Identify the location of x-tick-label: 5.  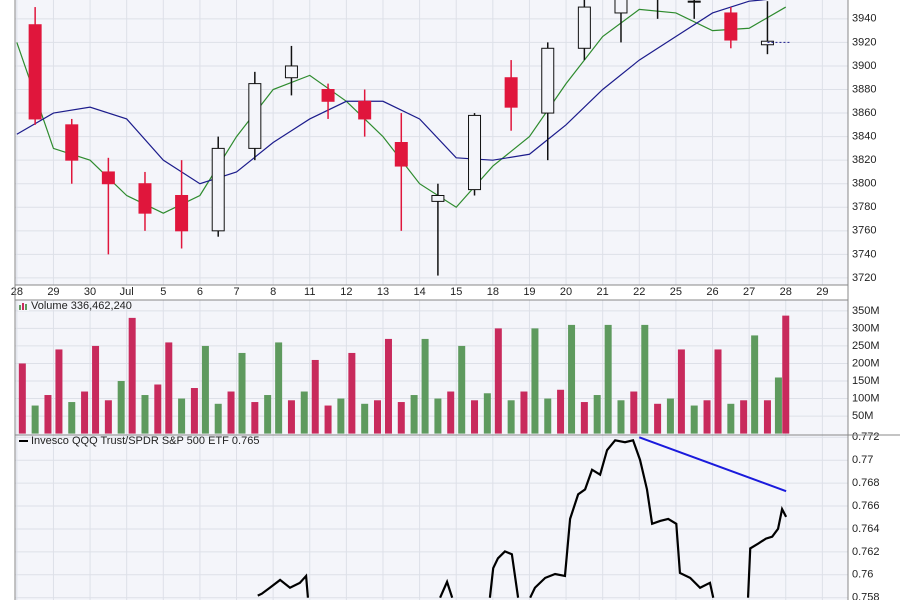
(163, 292).